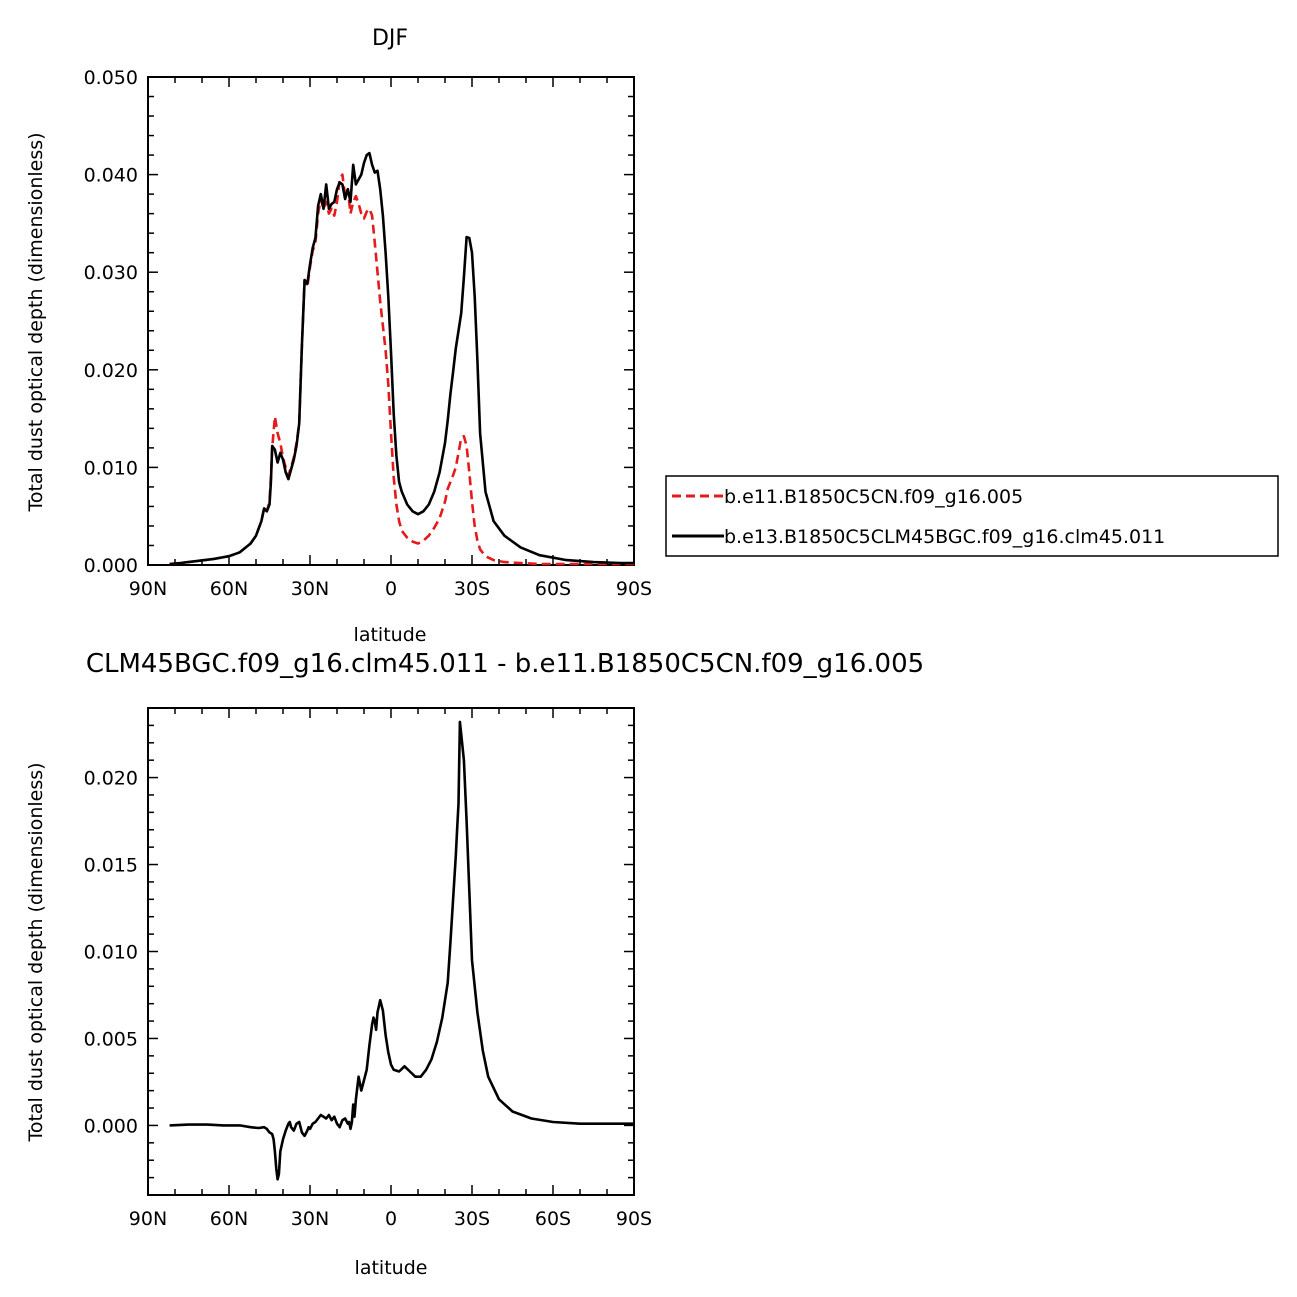 The image size is (1297, 1297). I want to click on top-y-tick-label: 0.020, so click(111, 371).